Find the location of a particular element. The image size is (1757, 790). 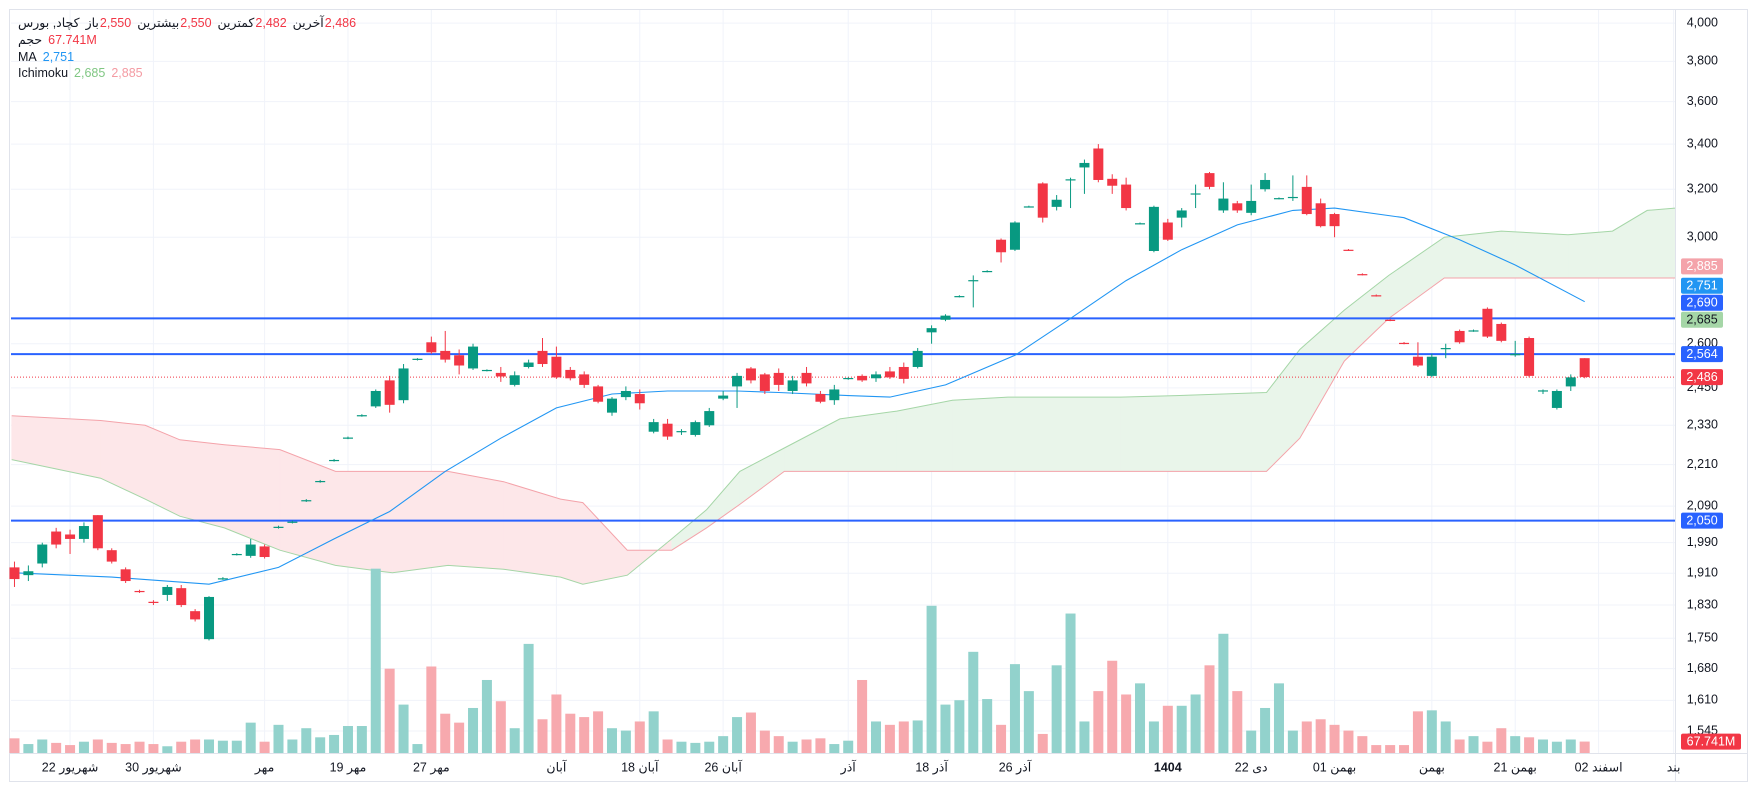

legend-row: حجم 67.741M is located at coordinates (187, 40).